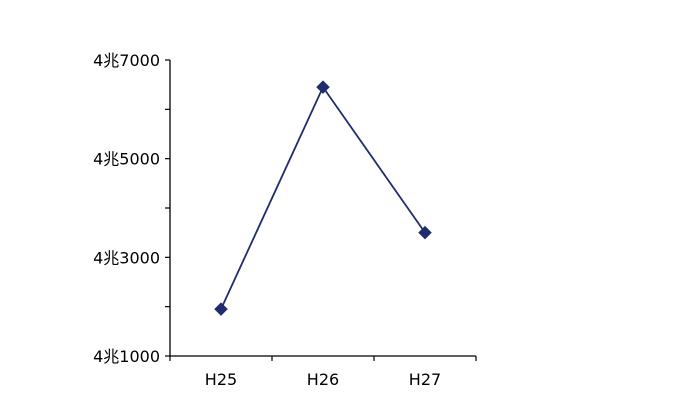  What do you see at coordinates (126, 257) in the screenshot?
I see `y-tick-label: 4兆3000` at bounding box center [126, 257].